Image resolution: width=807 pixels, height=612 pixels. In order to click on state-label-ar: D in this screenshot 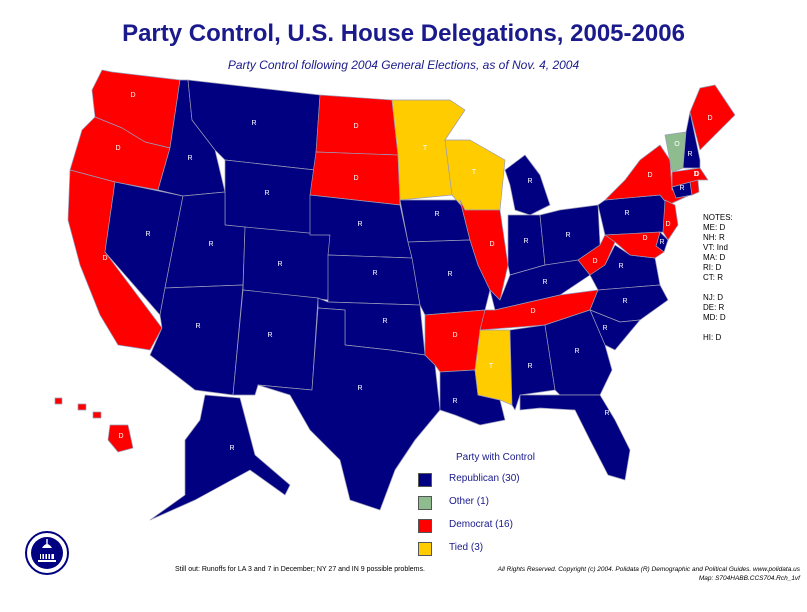, I will do `click(454, 335)`.